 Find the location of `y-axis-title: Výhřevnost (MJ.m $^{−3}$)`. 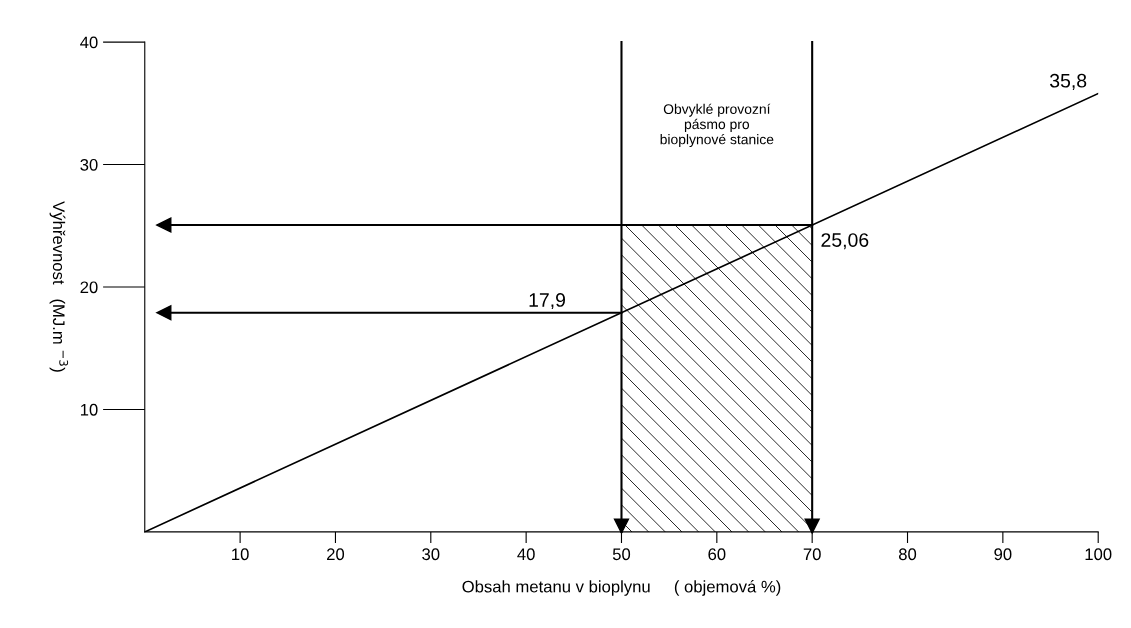

y-axis-title: Výhřevnost (MJ.m $^{−3}$) is located at coordinates (59, 286).